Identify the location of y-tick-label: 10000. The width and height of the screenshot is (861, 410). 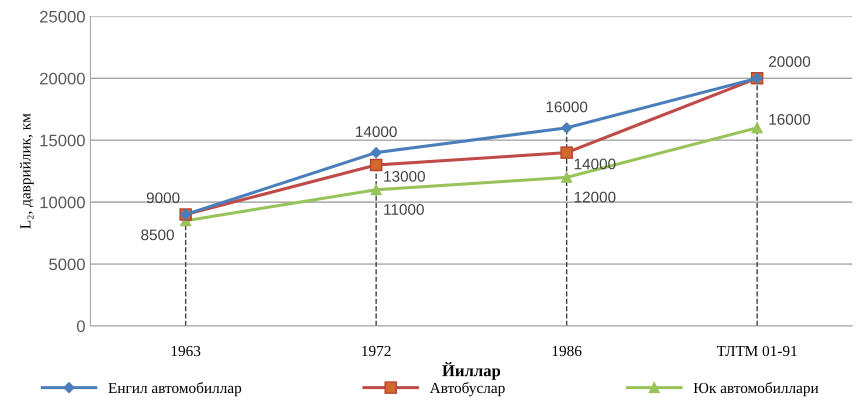
(62, 202).